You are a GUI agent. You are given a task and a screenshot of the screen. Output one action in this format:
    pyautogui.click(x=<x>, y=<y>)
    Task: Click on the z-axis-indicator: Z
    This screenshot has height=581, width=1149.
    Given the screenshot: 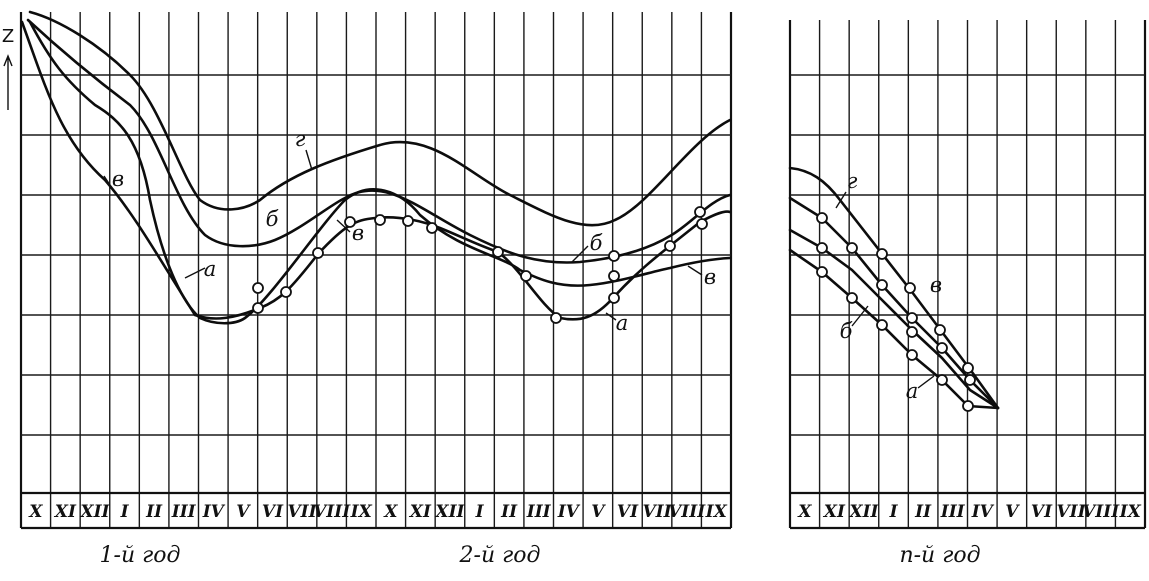 What is the action you would take?
    pyautogui.click(x=8, y=68)
    